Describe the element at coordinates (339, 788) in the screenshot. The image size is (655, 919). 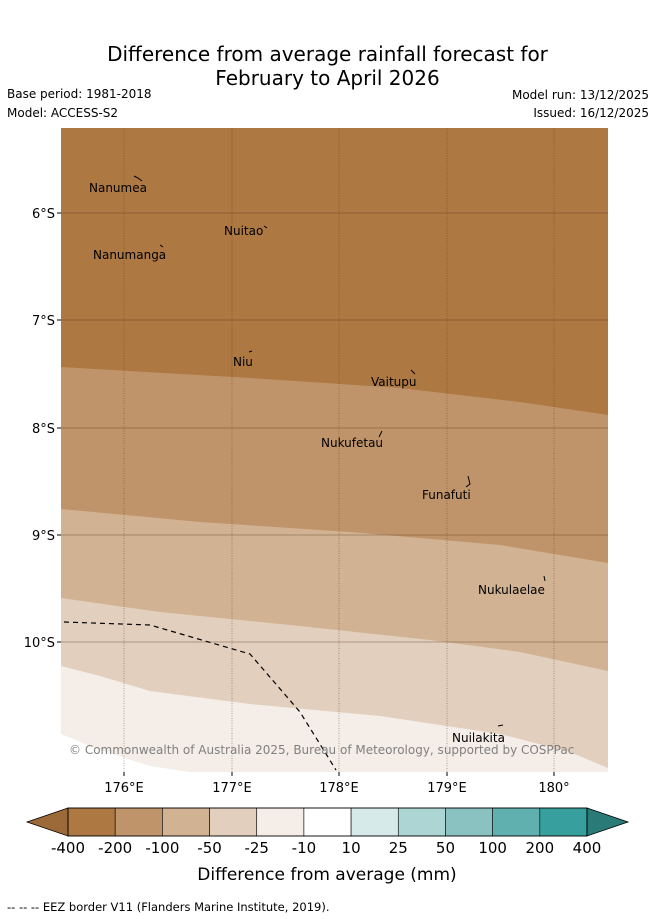
I see `lon-label-178e: 178°E` at that location.